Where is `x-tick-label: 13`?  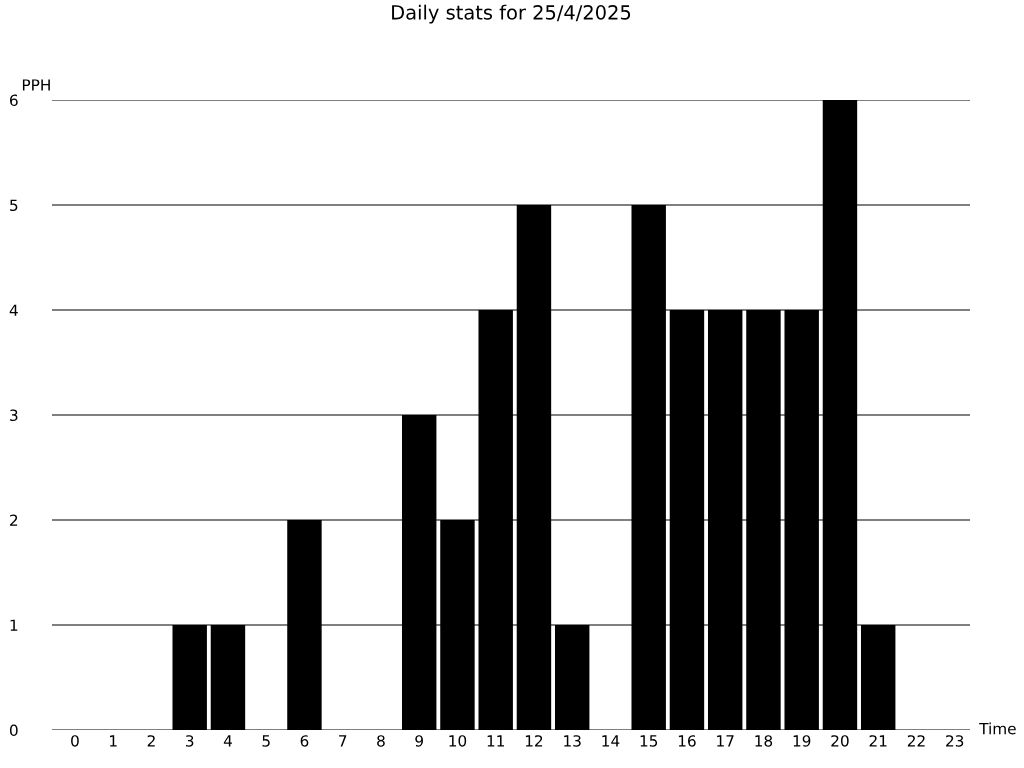
x-tick-label: 13 is located at coordinates (572, 741).